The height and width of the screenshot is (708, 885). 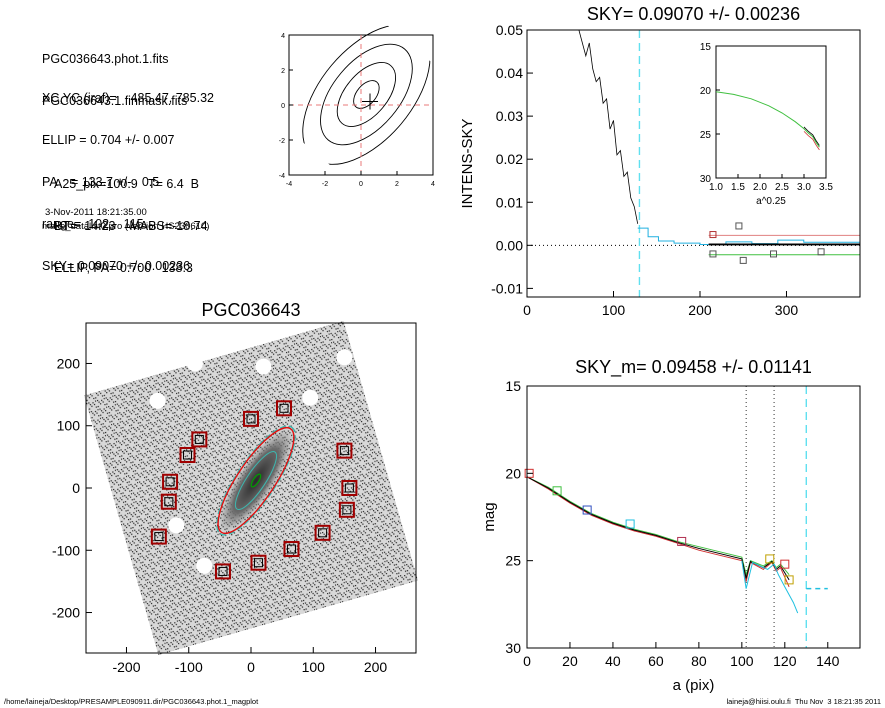 What do you see at coordinates (706, 47) in the screenshot?
I see `inset-ytick-label: 15` at bounding box center [706, 47].